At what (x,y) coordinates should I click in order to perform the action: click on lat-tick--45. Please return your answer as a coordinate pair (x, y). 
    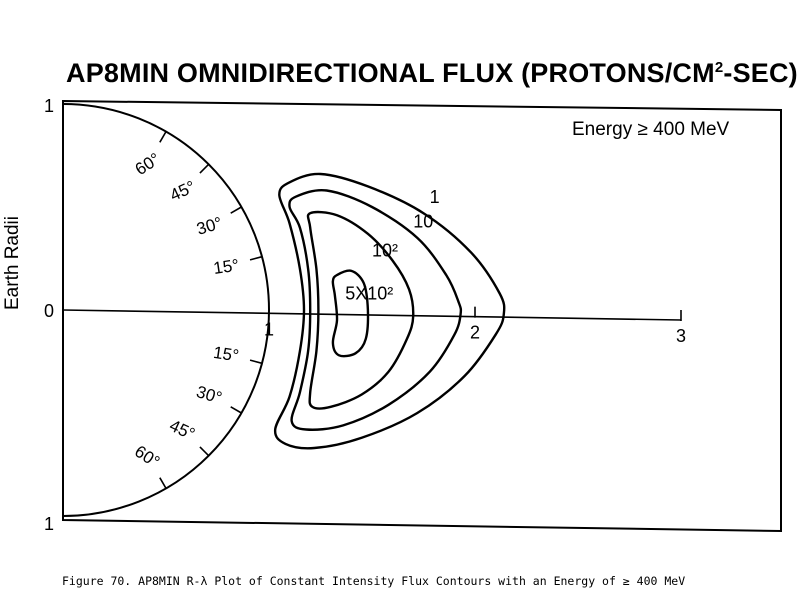
    Looking at the image, I should click on (204, 451).